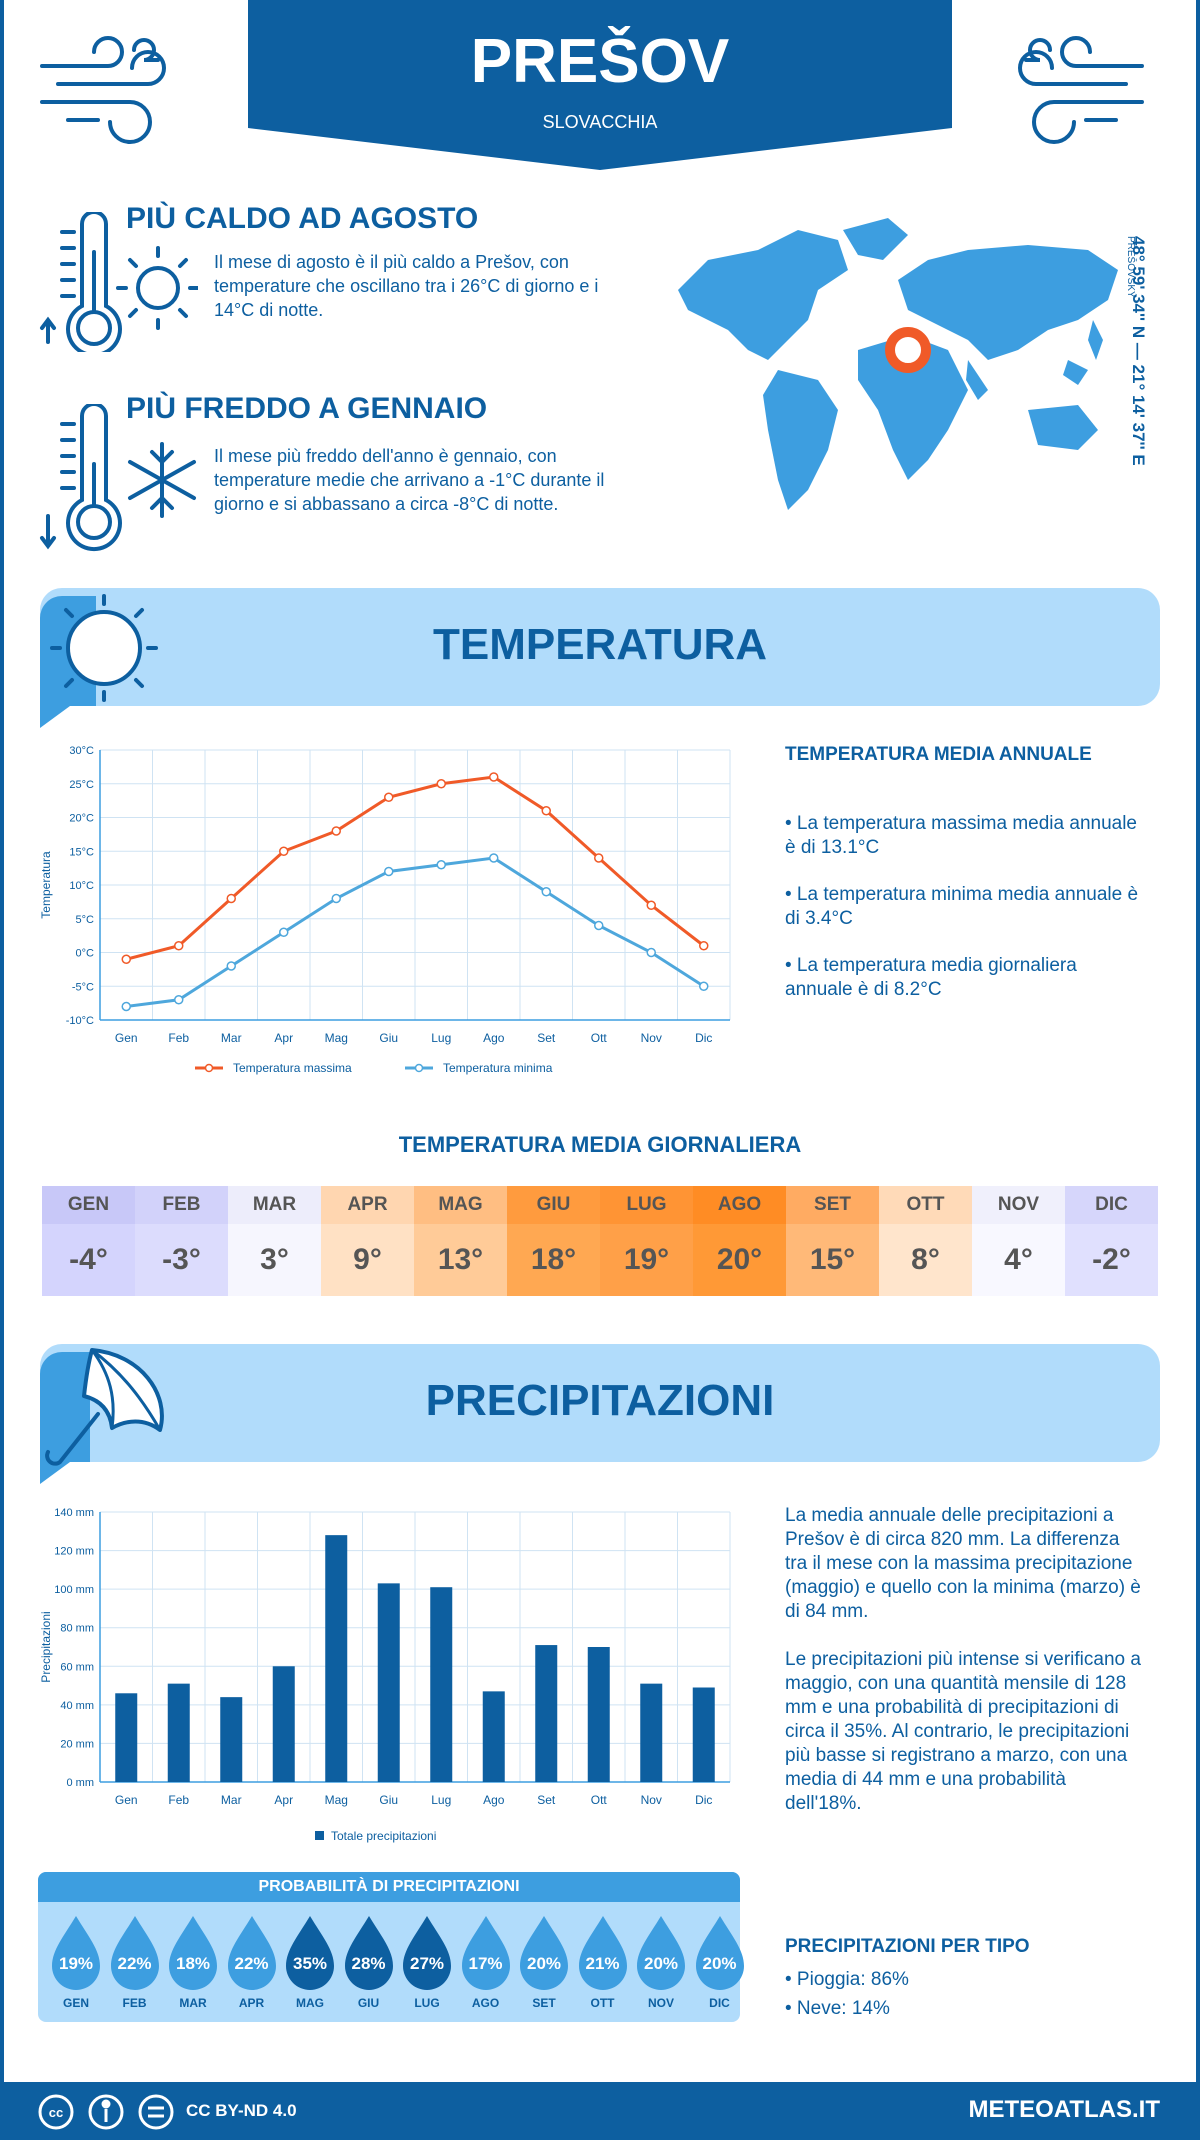 This screenshot has height=2140, width=1200. Describe the element at coordinates (427, 1963) in the screenshot. I see `precip-drop-percent: 27%` at that location.